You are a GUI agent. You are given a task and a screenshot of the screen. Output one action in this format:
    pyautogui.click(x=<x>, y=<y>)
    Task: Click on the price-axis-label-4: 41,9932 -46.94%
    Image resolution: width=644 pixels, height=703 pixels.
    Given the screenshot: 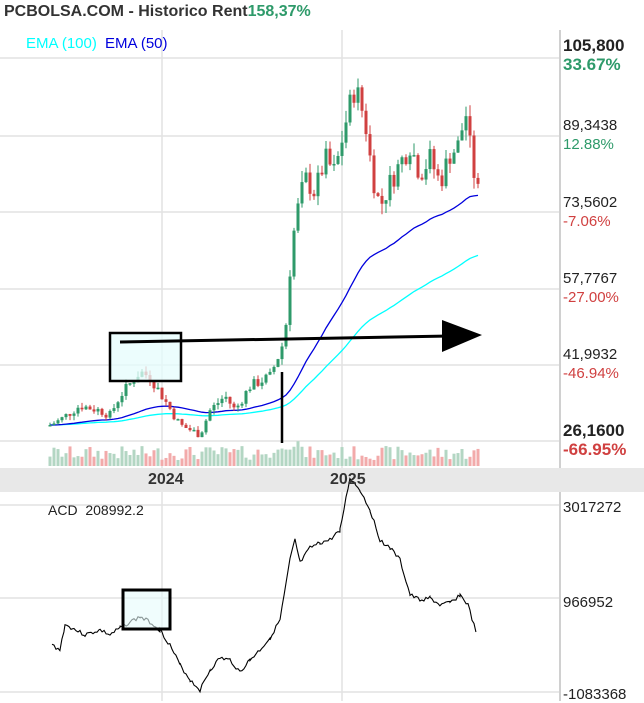 What is the action you would take?
    pyautogui.click(x=591, y=364)
    